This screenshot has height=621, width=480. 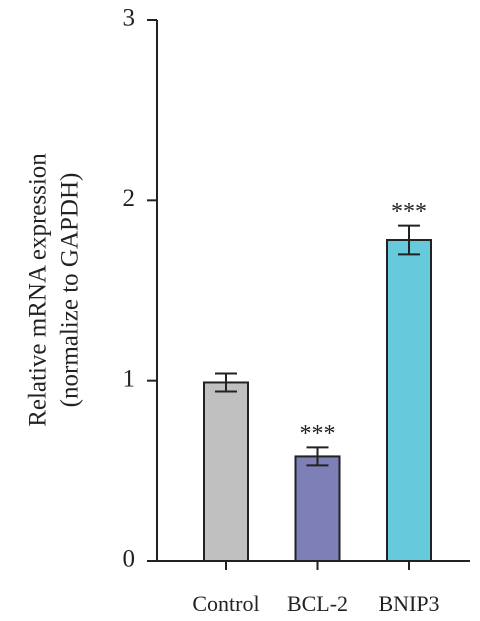 What do you see at coordinates (225, 603) in the screenshot?
I see `x-tick-label: Control` at bounding box center [225, 603].